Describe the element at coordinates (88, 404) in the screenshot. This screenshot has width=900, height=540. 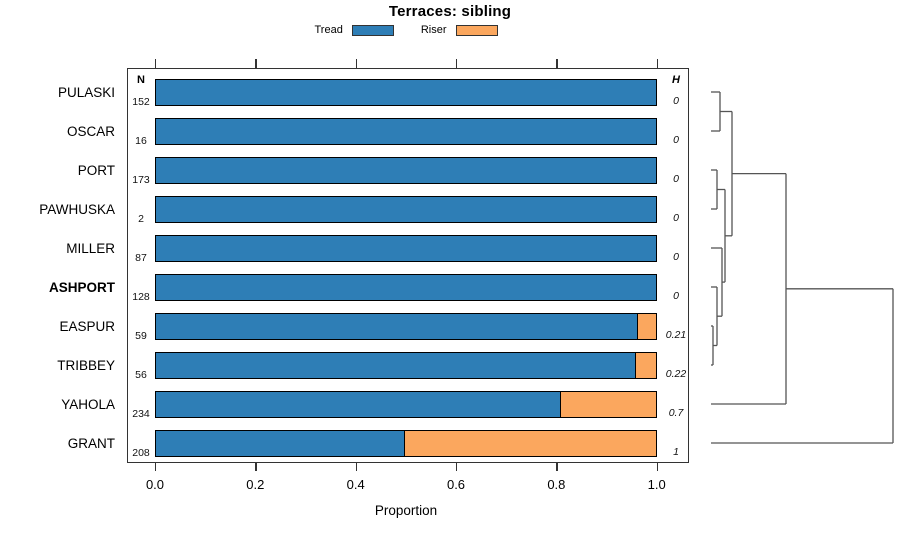
I see `row-label-yahola: YAHOLA` at that location.